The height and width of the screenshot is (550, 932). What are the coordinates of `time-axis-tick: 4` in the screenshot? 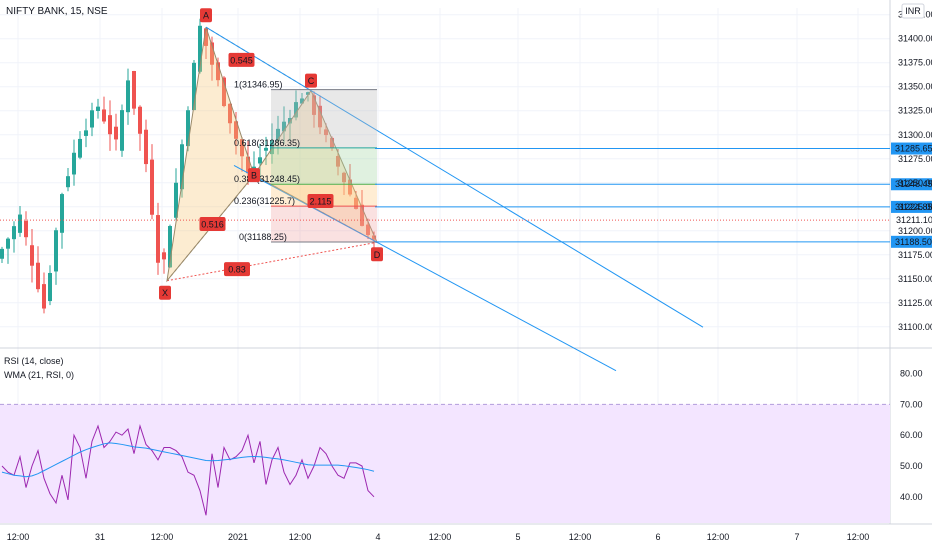 It's located at (377, 537).